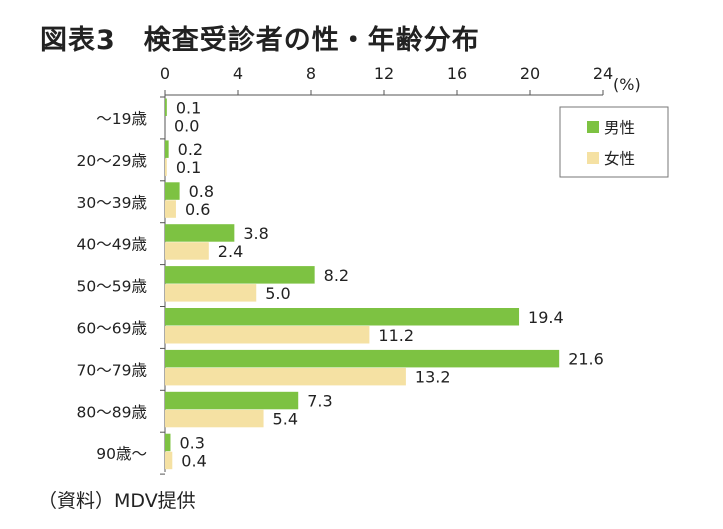  I want to click on x-tick-label: 12, so click(384, 73).